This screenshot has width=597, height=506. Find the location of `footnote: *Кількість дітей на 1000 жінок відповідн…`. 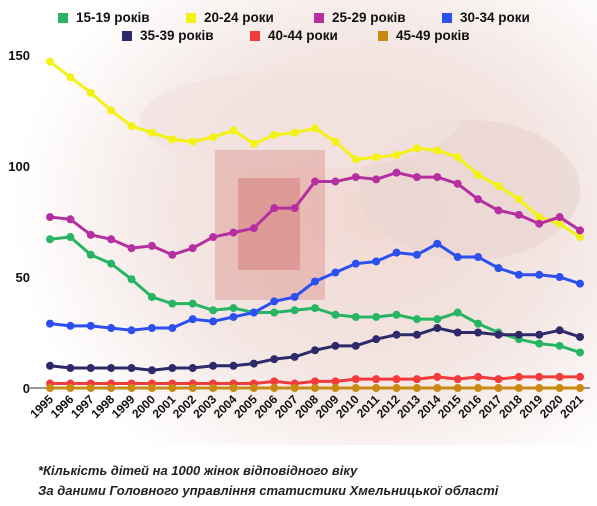

footnote: *Кількість дітей на 1000 жінок відповідн… is located at coordinates (198, 470).